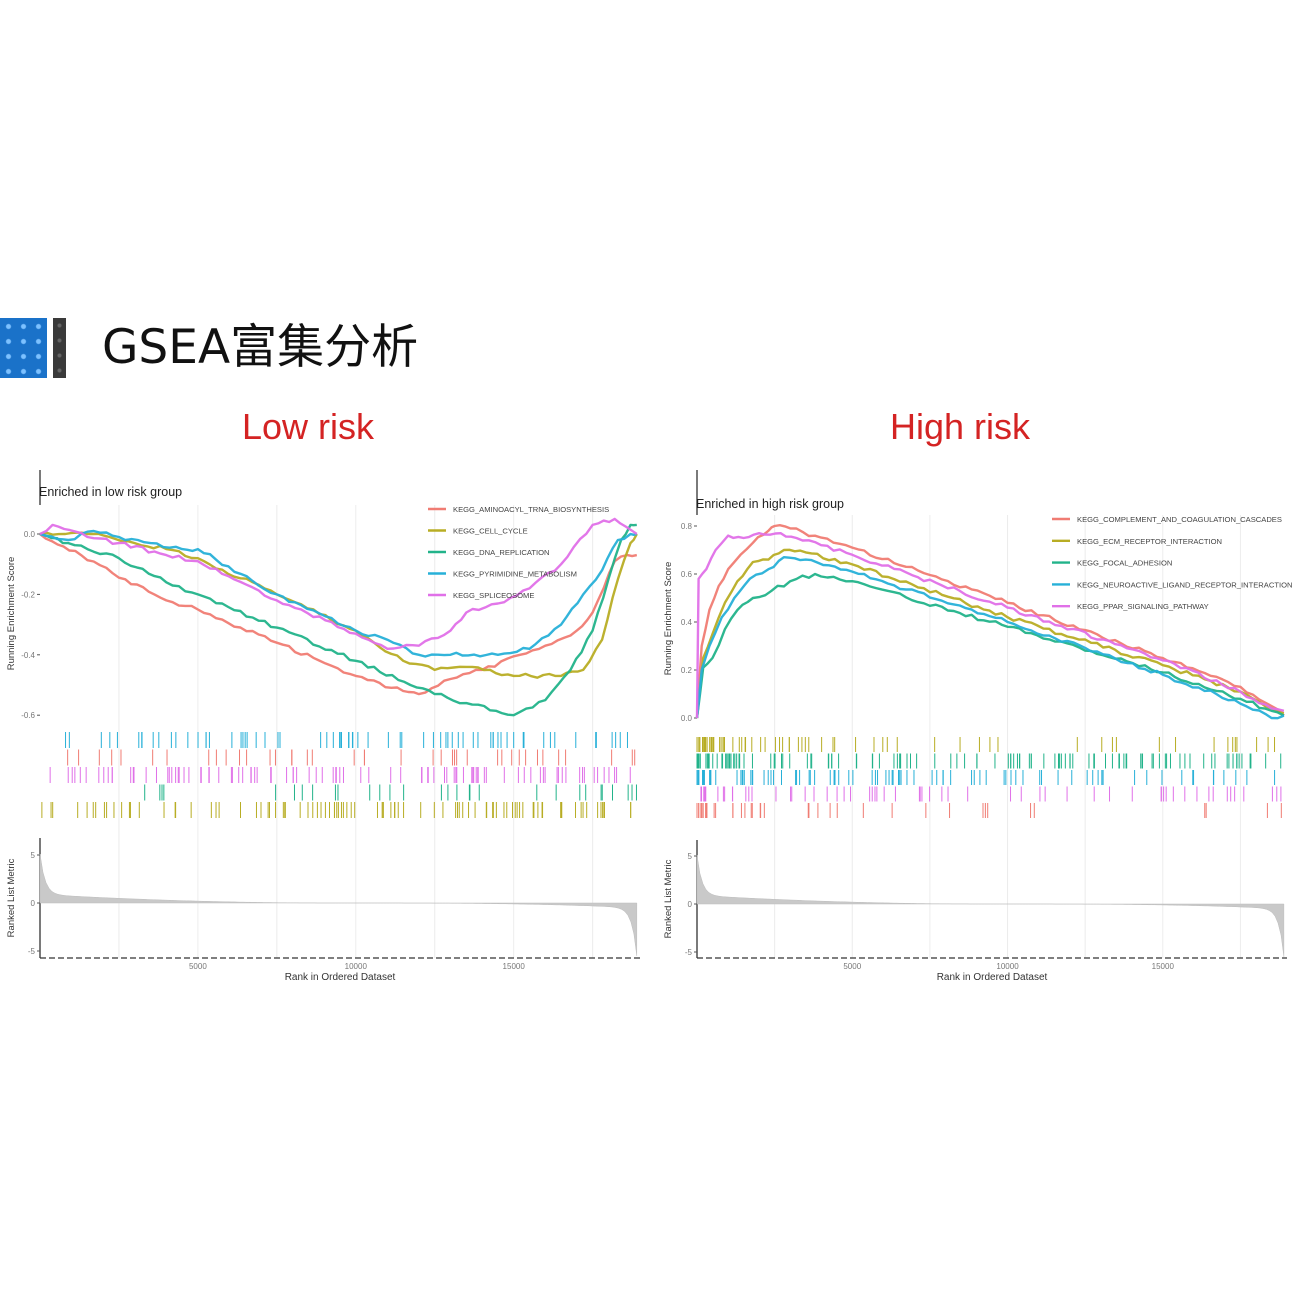 The image size is (1313, 1313). I want to click on y-tick-label: 0.8, so click(687, 526).